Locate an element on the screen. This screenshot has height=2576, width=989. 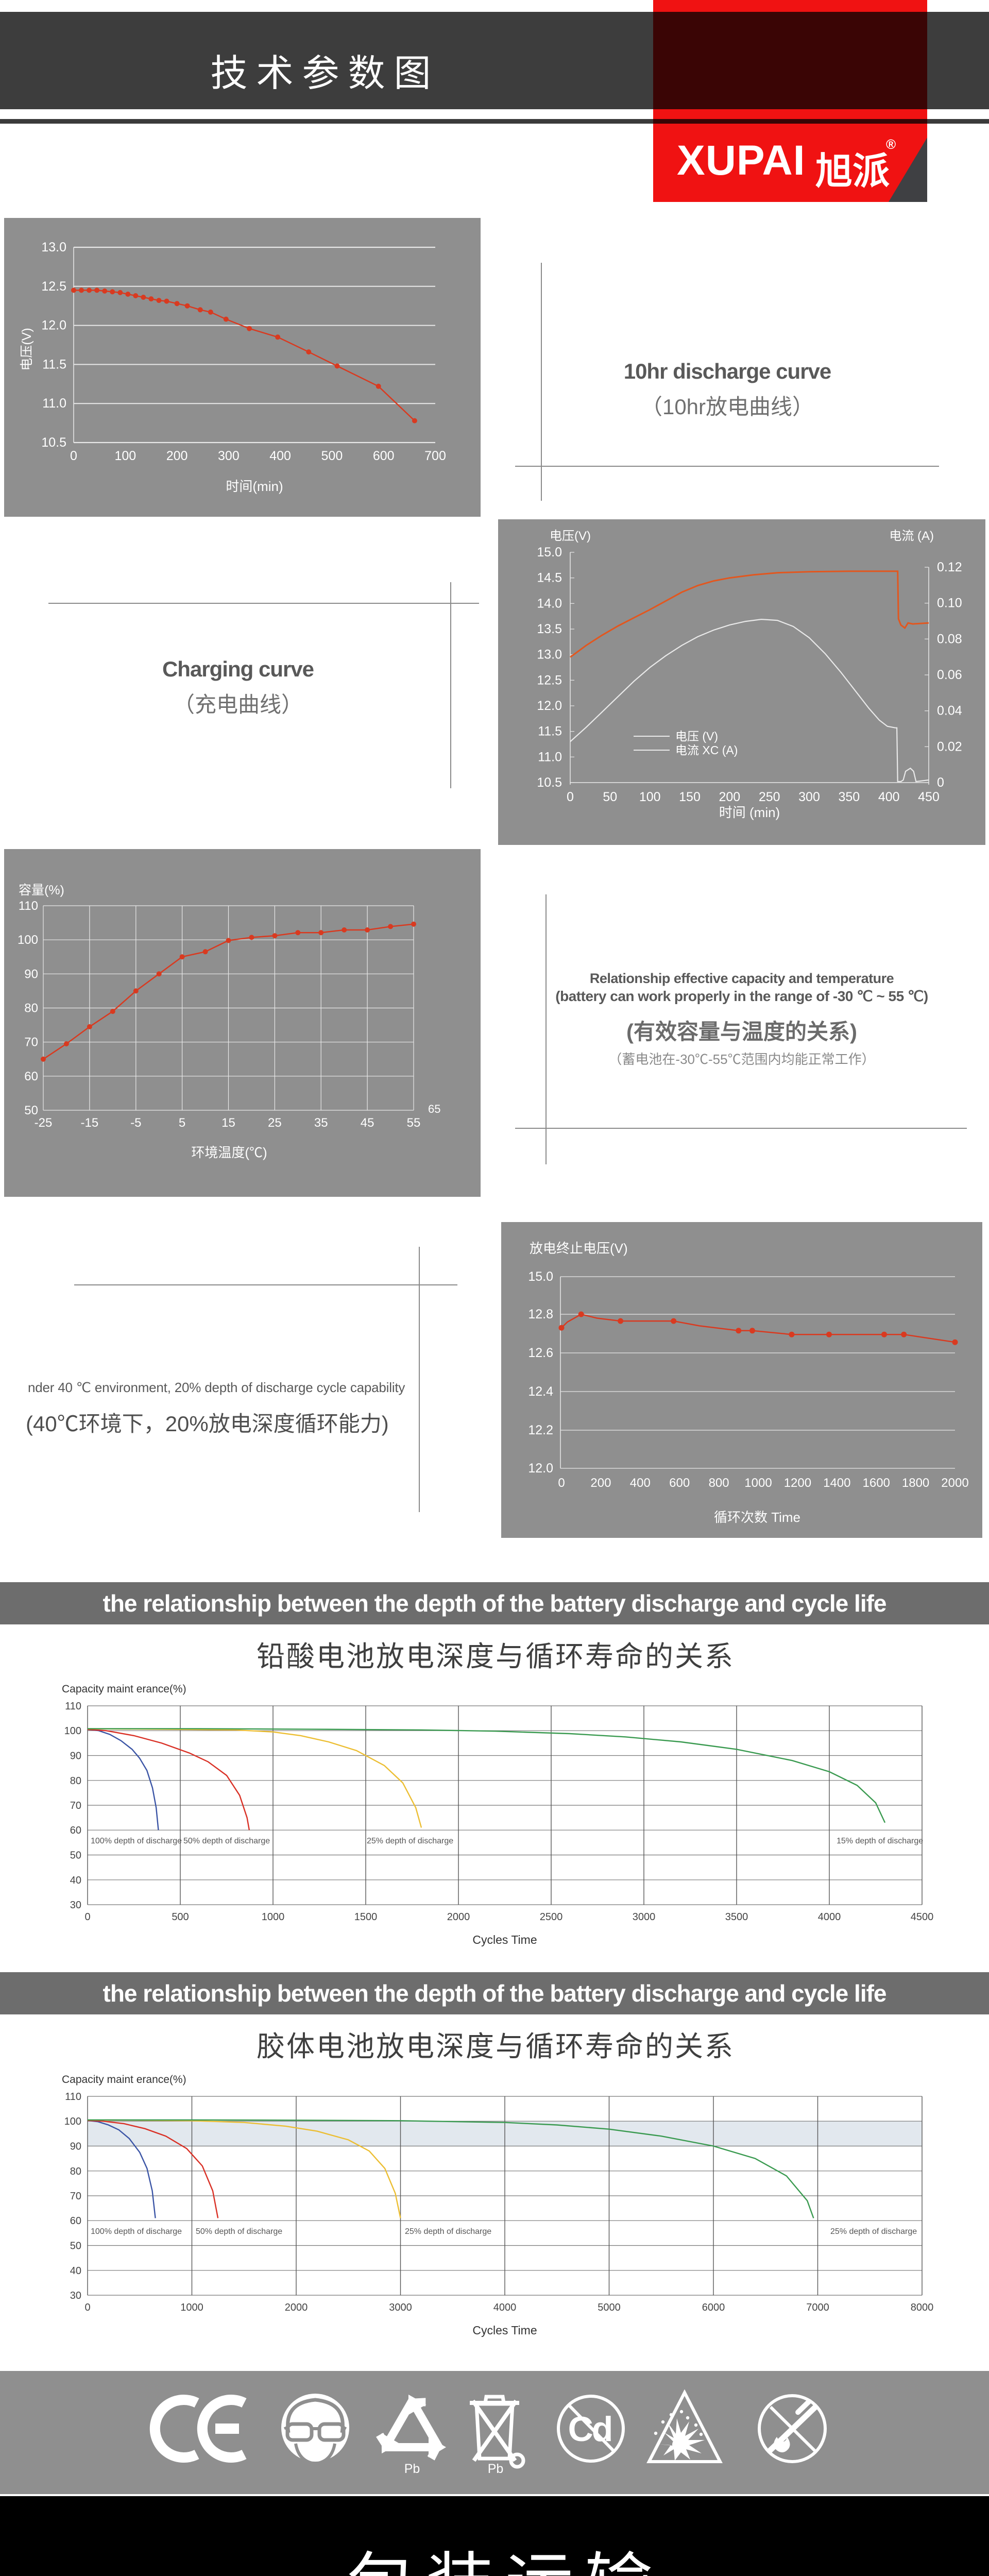
svg-text: 50 is located at coordinates (76, 1855).